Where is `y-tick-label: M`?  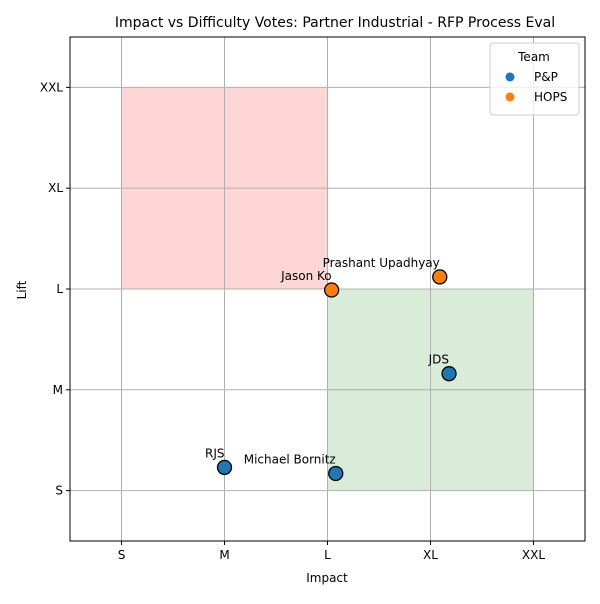 y-tick-label: M is located at coordinates (58, 390).